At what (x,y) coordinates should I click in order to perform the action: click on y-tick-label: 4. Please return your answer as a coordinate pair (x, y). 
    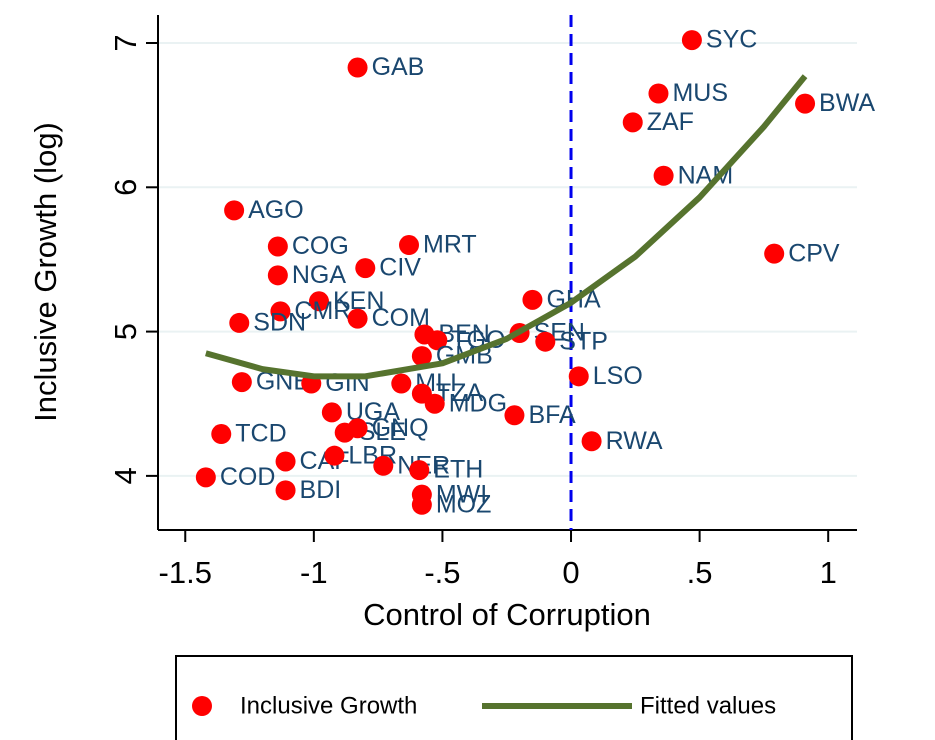
    Looking at the image, I should click on (125, 475).